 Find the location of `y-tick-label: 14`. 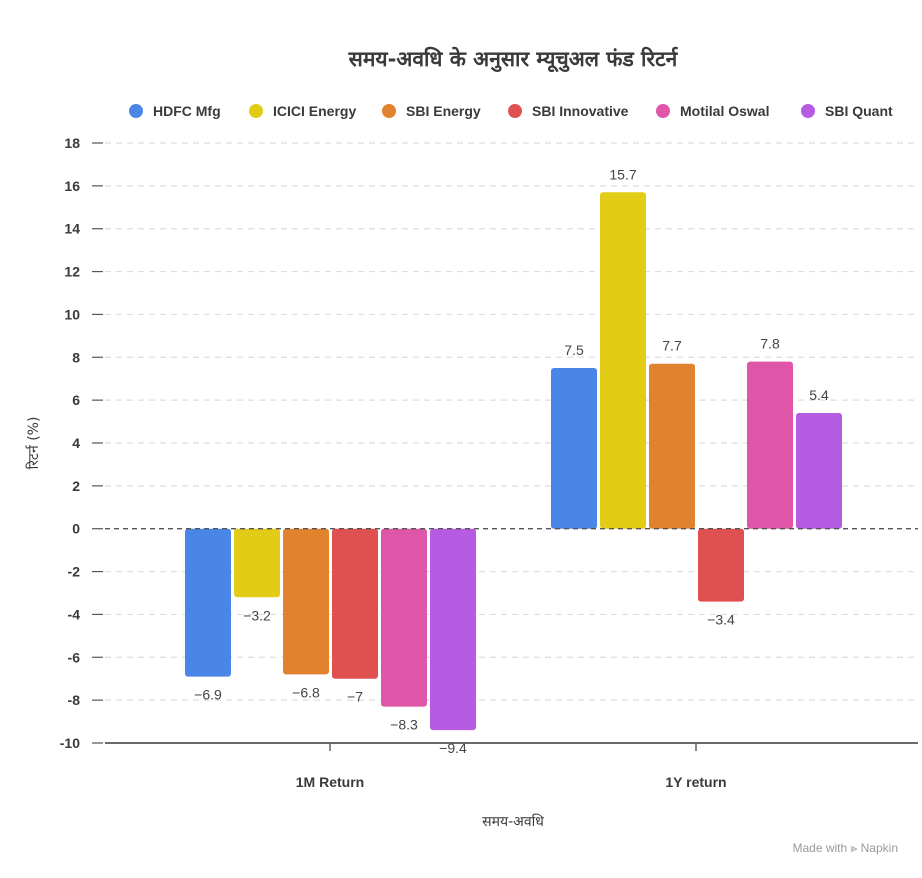

y-tick-label: 14 is located at coordinates (72, 229).